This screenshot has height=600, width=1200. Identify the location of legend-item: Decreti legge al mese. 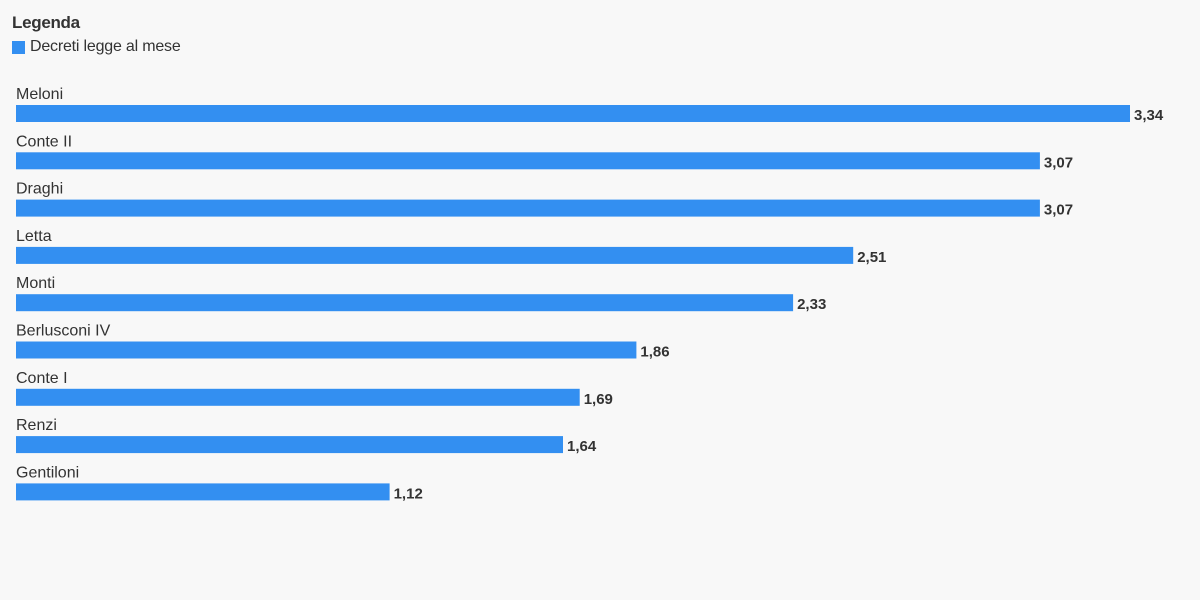
(96, 47).